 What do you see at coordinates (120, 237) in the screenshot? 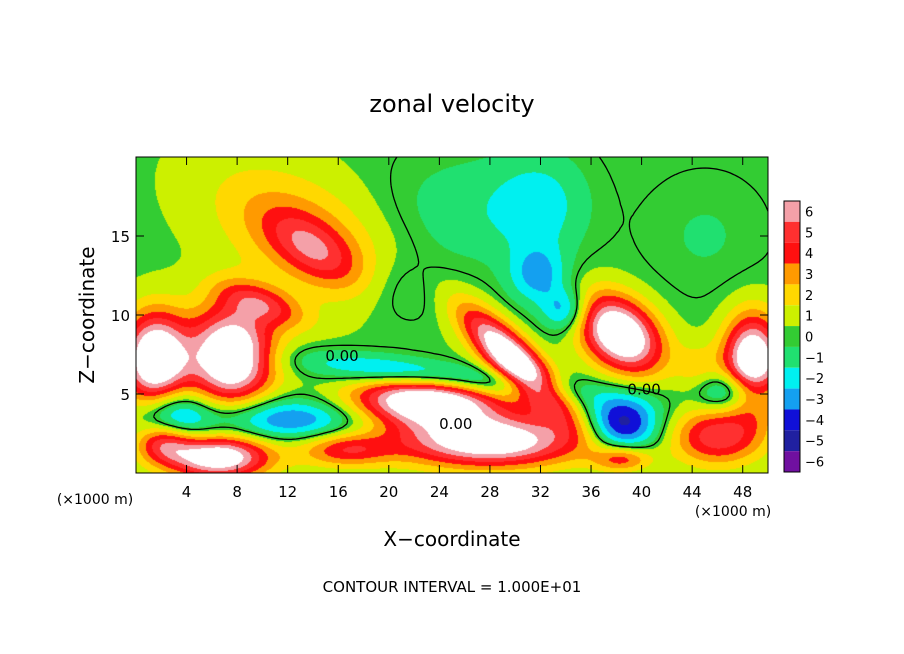
I see `y-tick-label: 15` at bounding box center [120, 237].